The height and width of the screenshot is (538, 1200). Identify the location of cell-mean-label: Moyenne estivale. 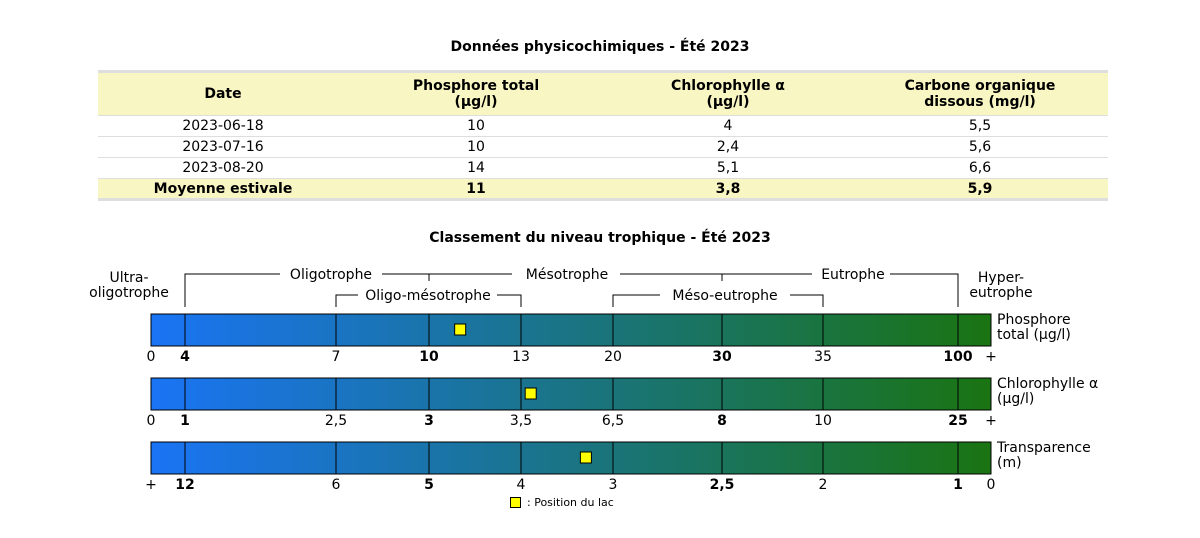
(223, 188).